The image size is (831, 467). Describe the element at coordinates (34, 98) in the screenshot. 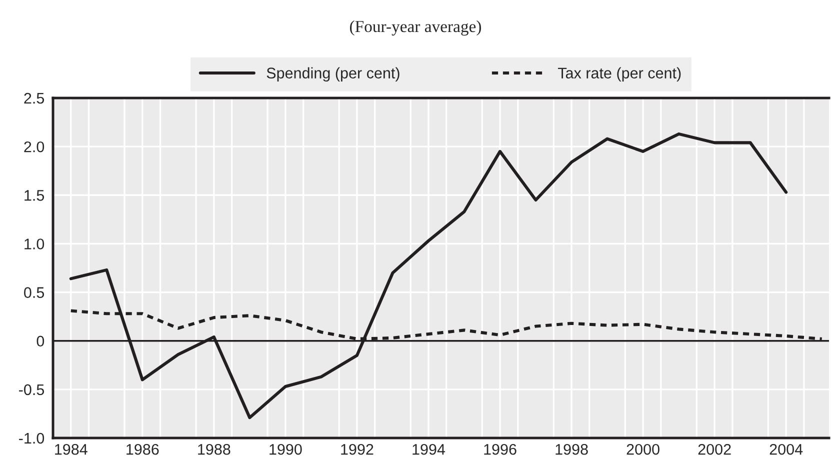

I see `y-tick-label: 2.5` at that location.